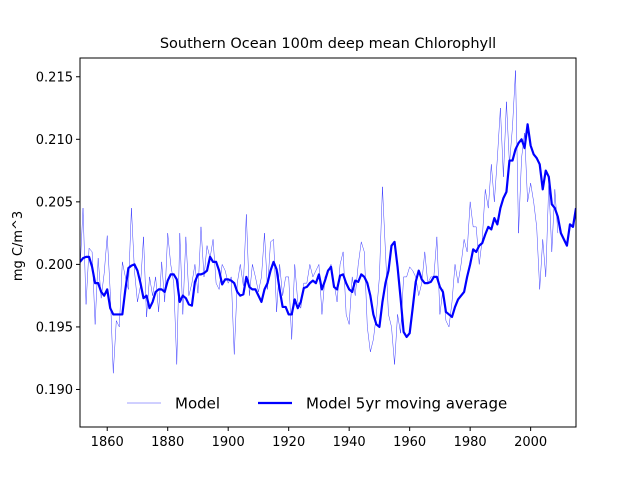  Describe the element at coordinates (197, 404) in the screenshot. I see `legend-label-1: Model` at that location.